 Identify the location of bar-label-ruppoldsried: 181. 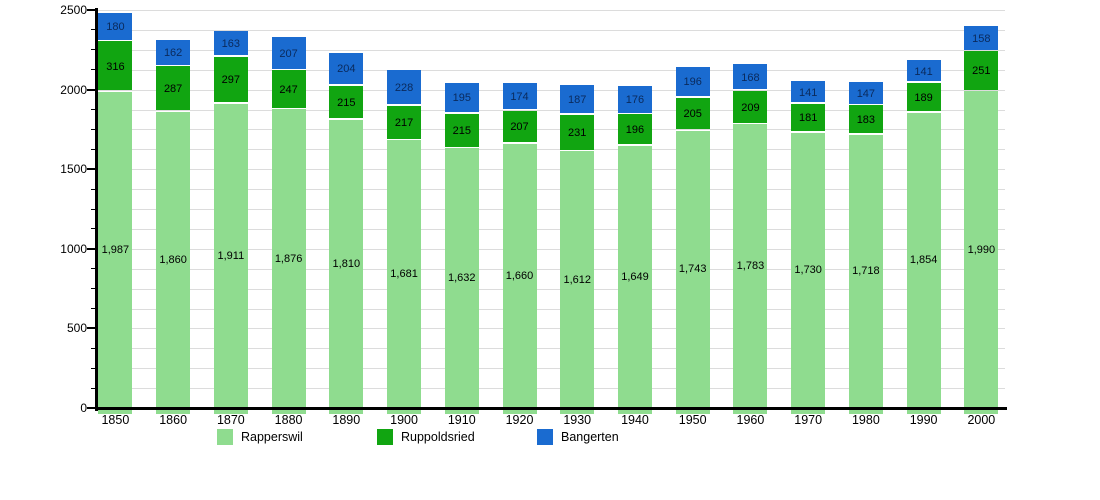
(808, 118).